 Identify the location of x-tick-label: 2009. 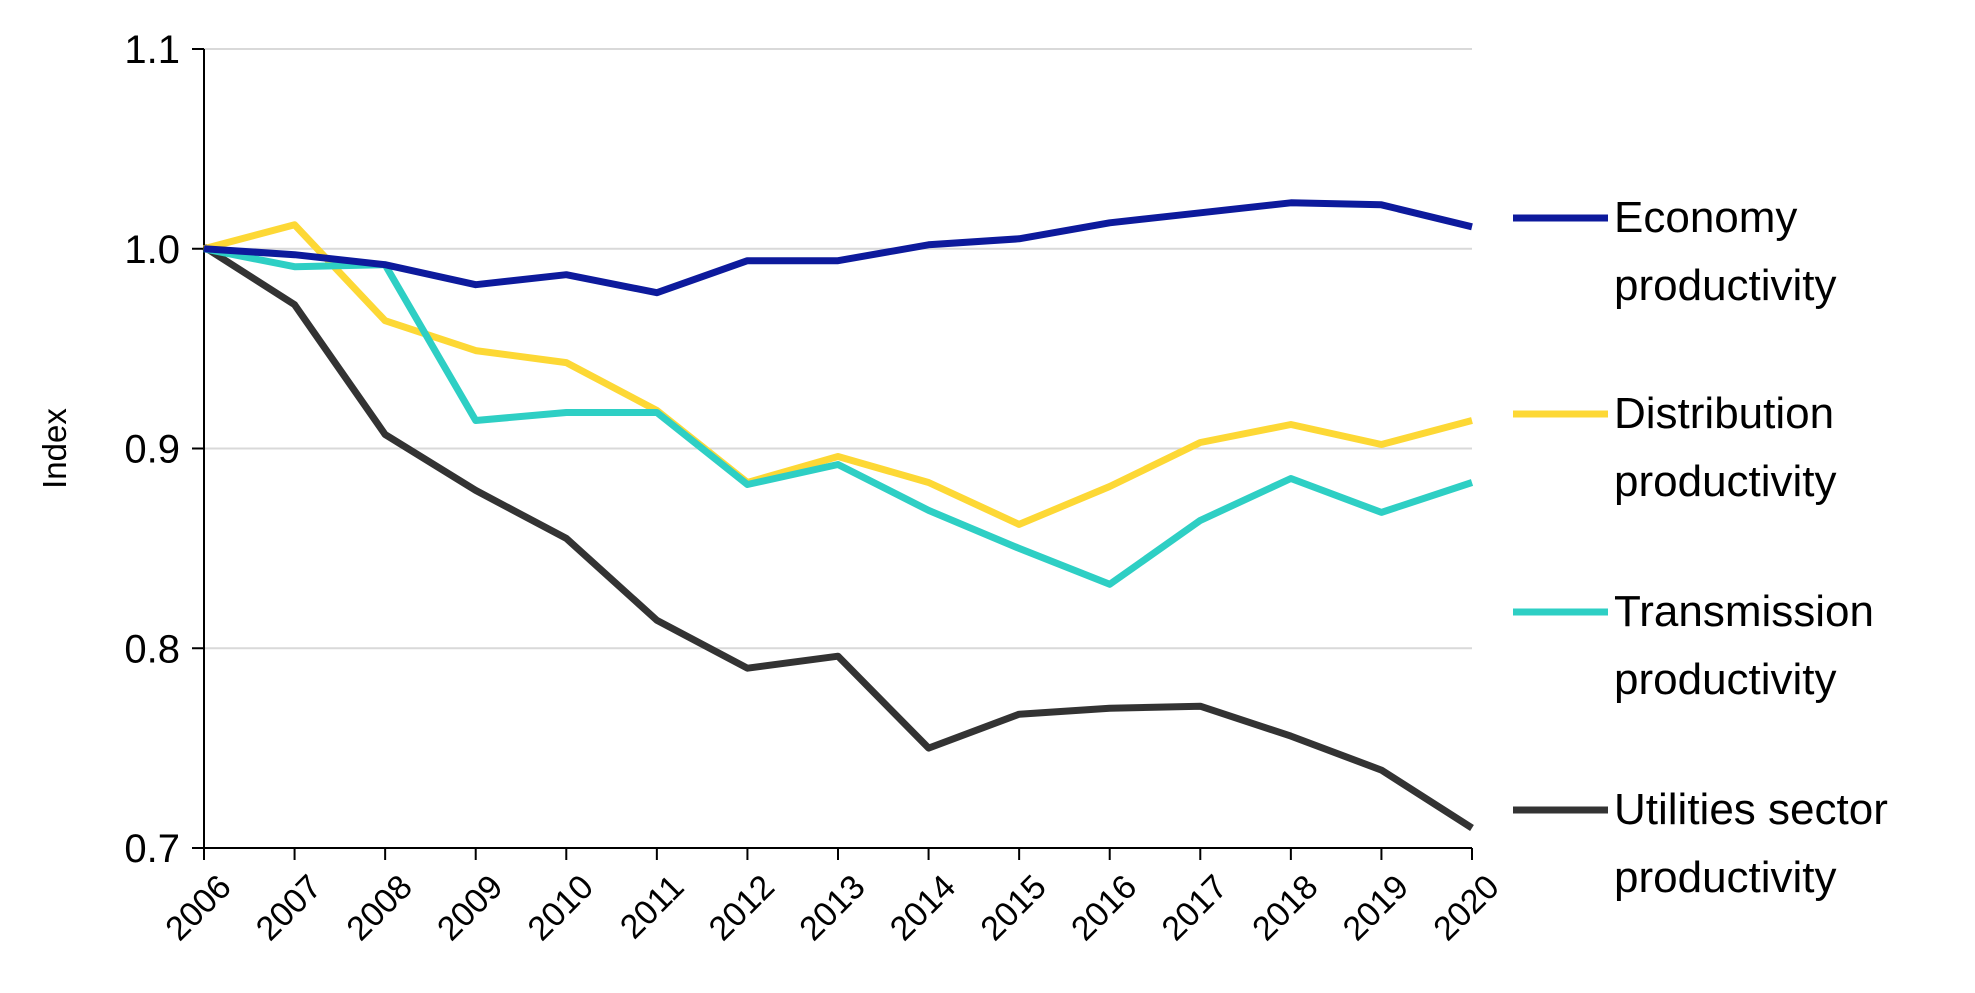
(470, 908).